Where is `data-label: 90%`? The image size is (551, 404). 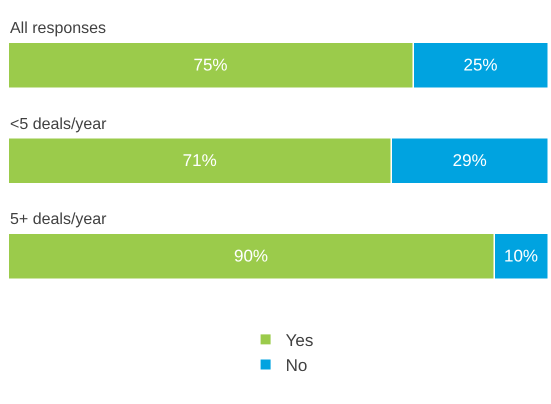 data-label: 90% is located at coordinates (251, 256).